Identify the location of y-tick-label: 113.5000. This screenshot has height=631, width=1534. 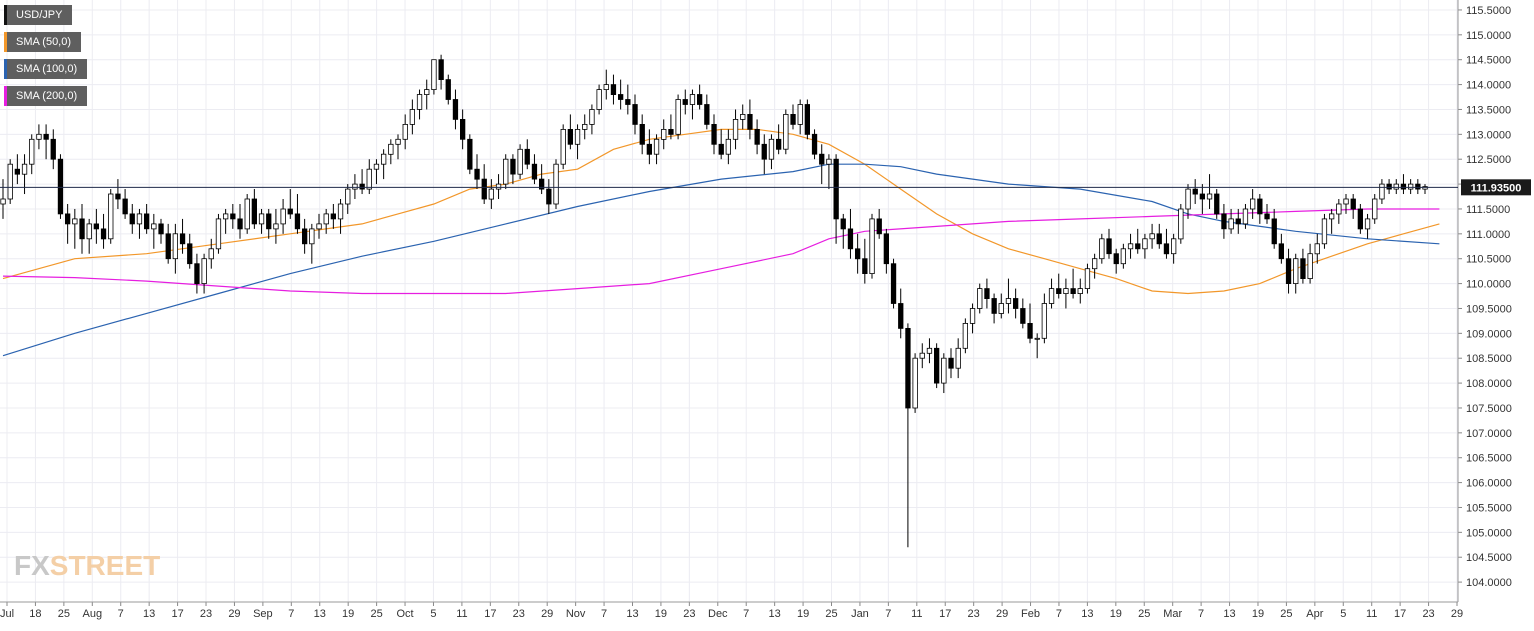
(1488, 110).